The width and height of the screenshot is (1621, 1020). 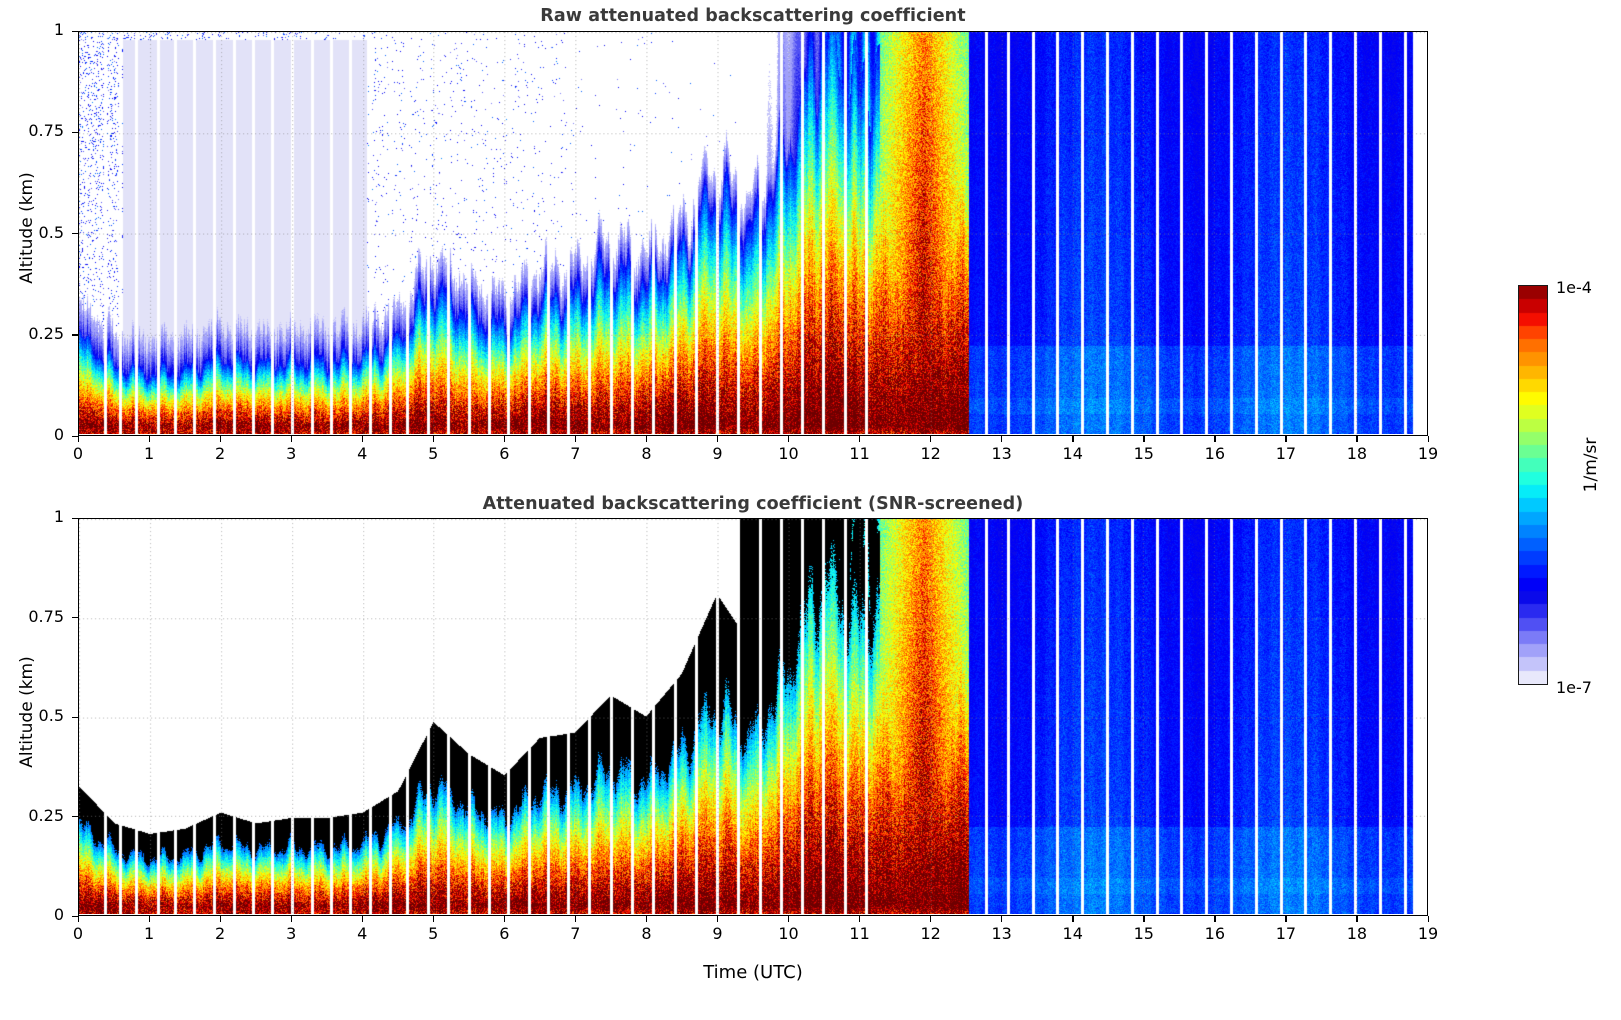 What do you see at coordinates (1533, 485) in the screenshot?
I see `colorbar` at bounding box center [1533, 485].